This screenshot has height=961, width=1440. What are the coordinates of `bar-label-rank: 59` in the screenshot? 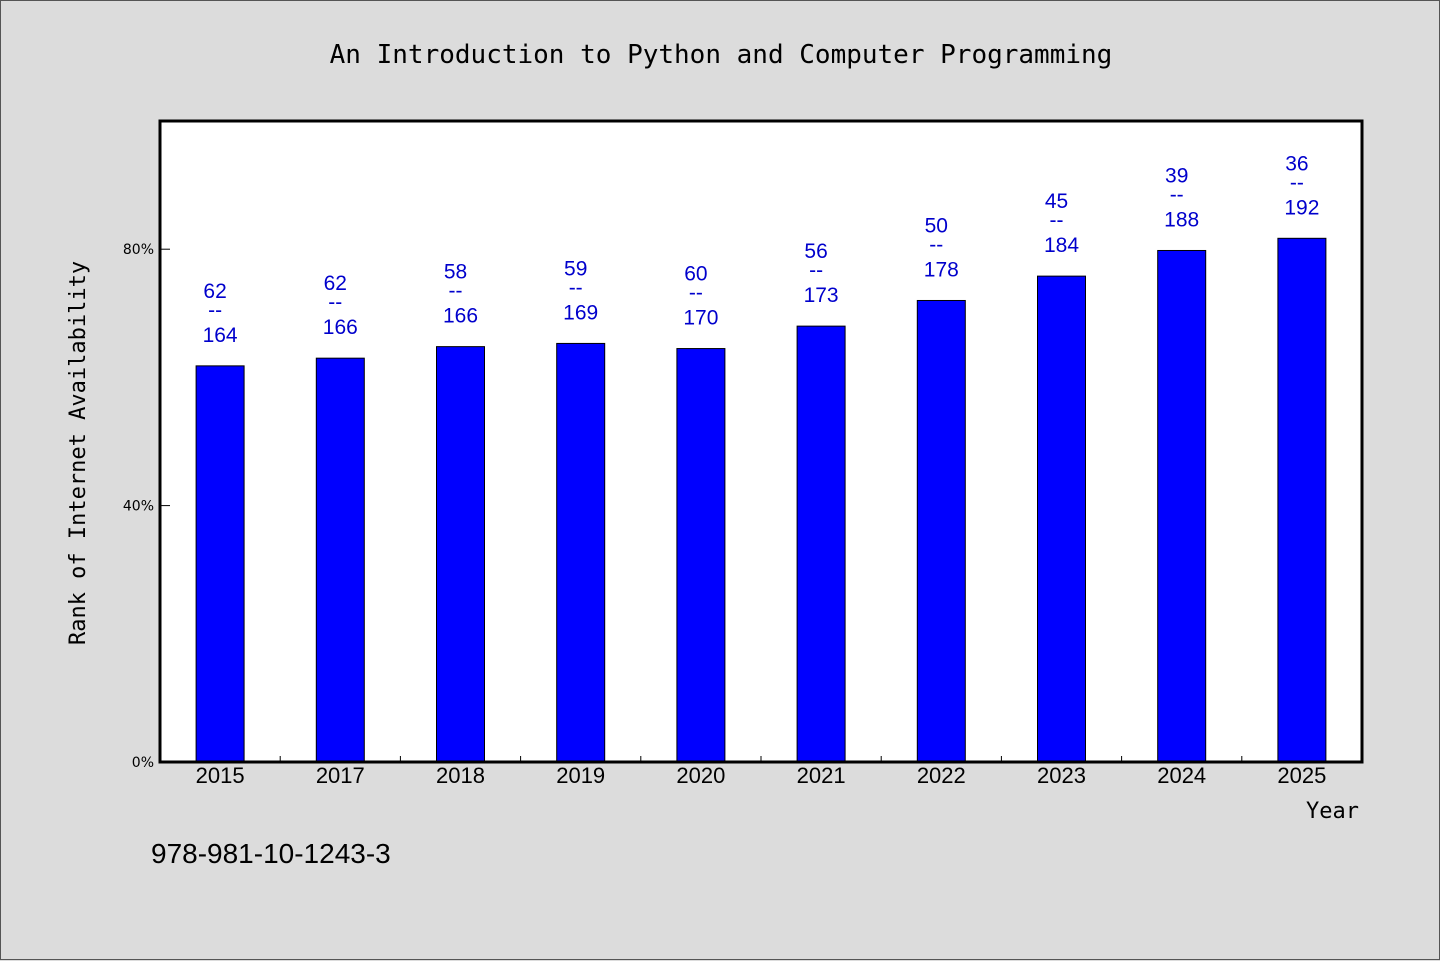 It's located at (575, 268).